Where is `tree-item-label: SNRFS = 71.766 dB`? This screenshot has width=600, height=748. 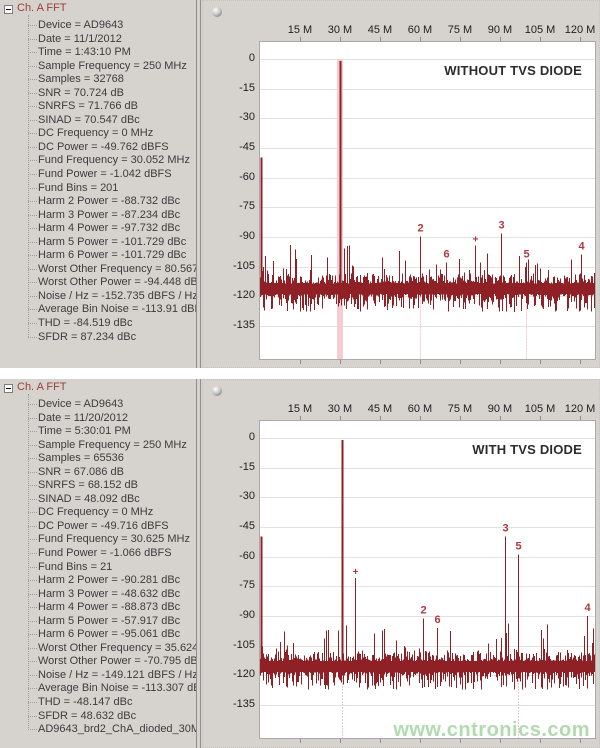 tree-item-label: SNRFS = 71.766 dB is located at coordinates (88, 106).